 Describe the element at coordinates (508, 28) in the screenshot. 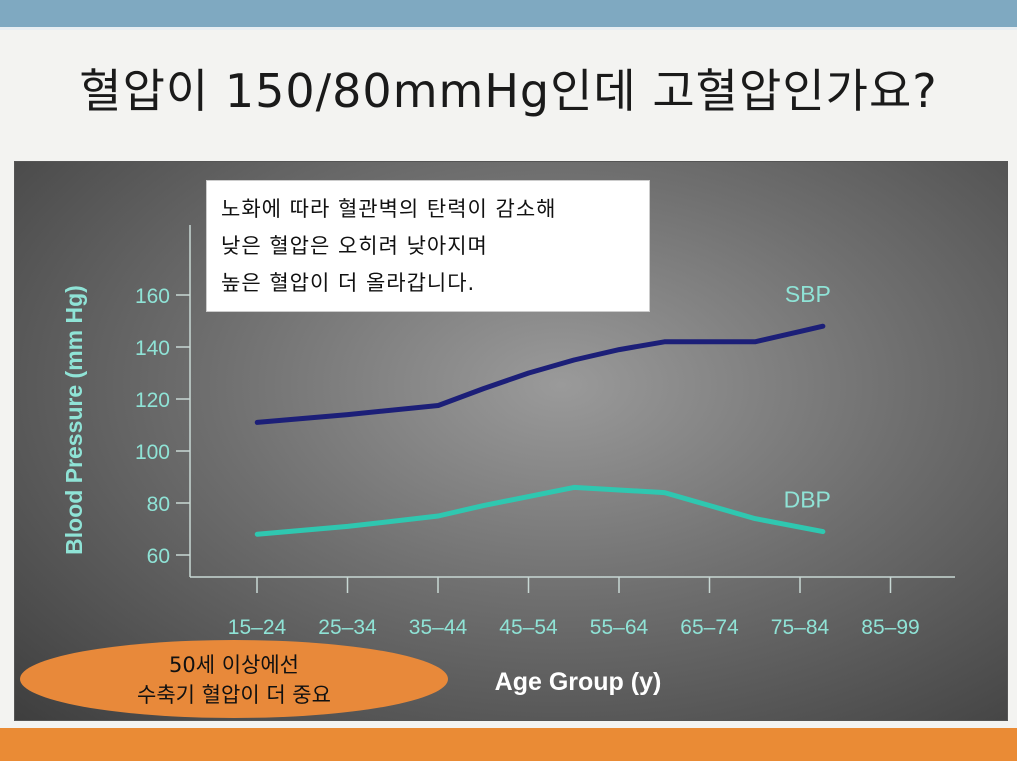

I see `header-divider` at that location.